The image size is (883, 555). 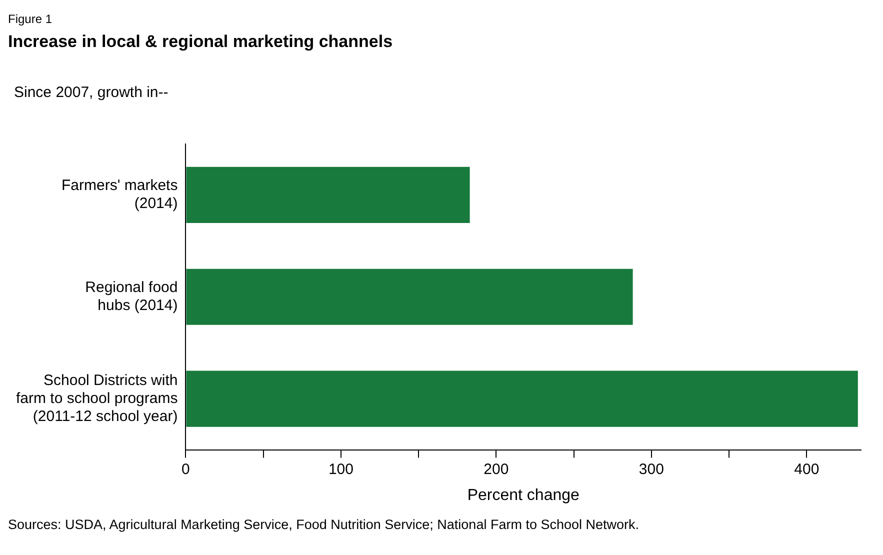 I want to click on x-axis-title: Percent change, so click(x=523, y=495).